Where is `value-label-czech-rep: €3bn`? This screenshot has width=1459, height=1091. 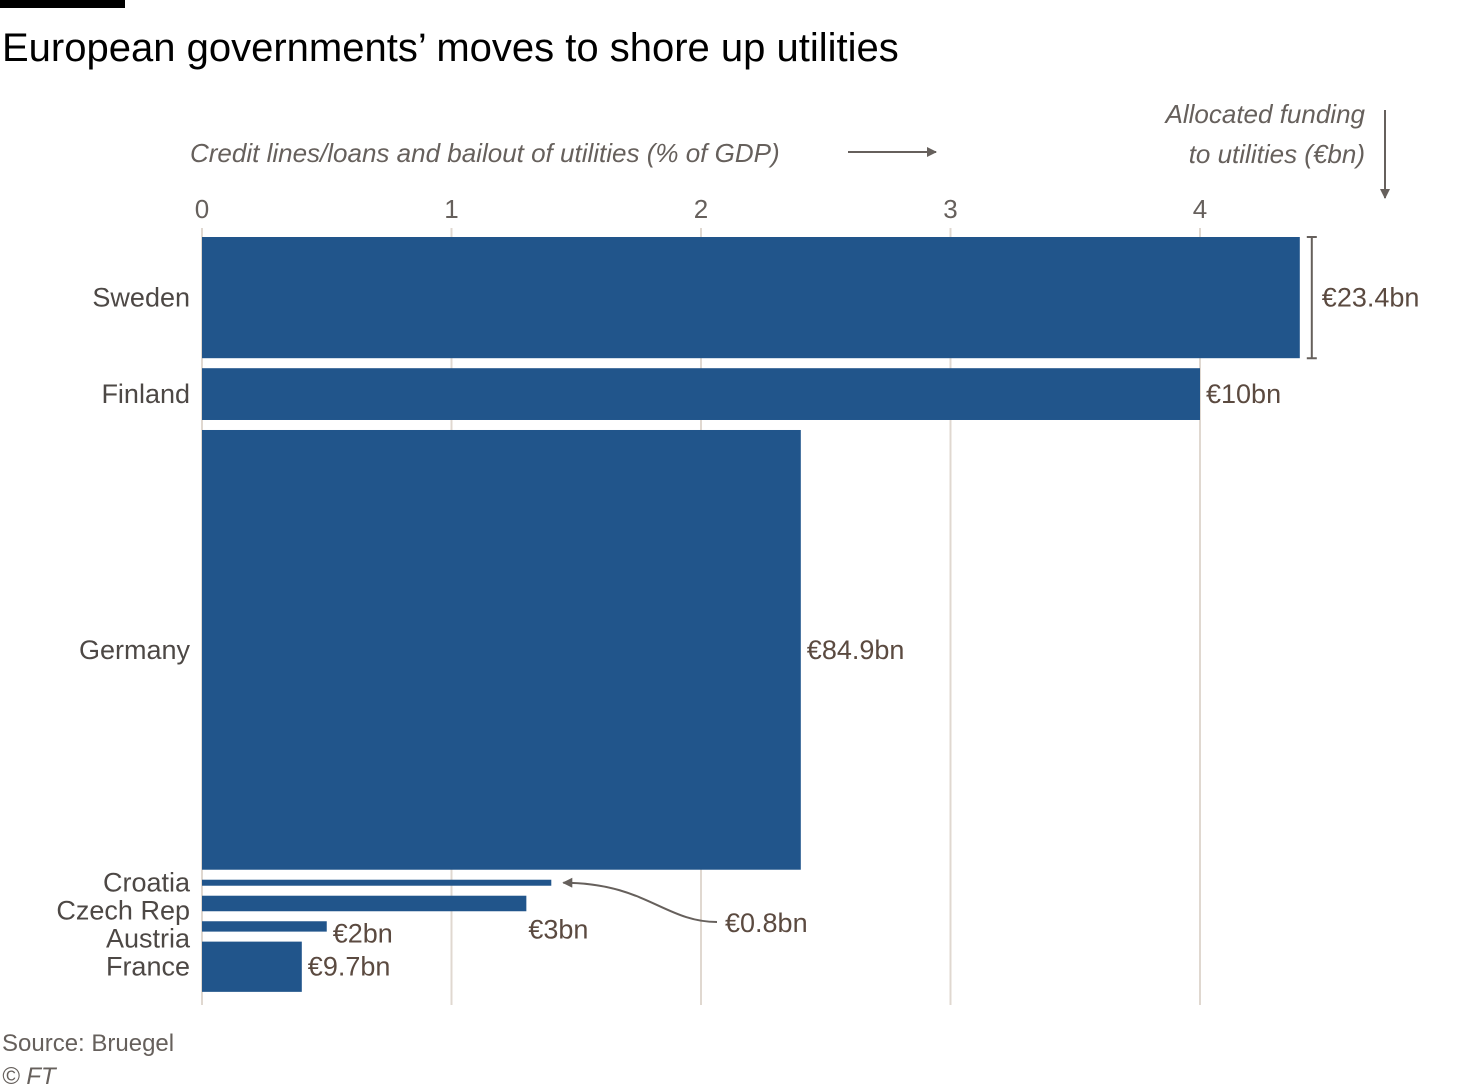 value-label-czech-rep: €3bn is located at coordinates (558, 929).